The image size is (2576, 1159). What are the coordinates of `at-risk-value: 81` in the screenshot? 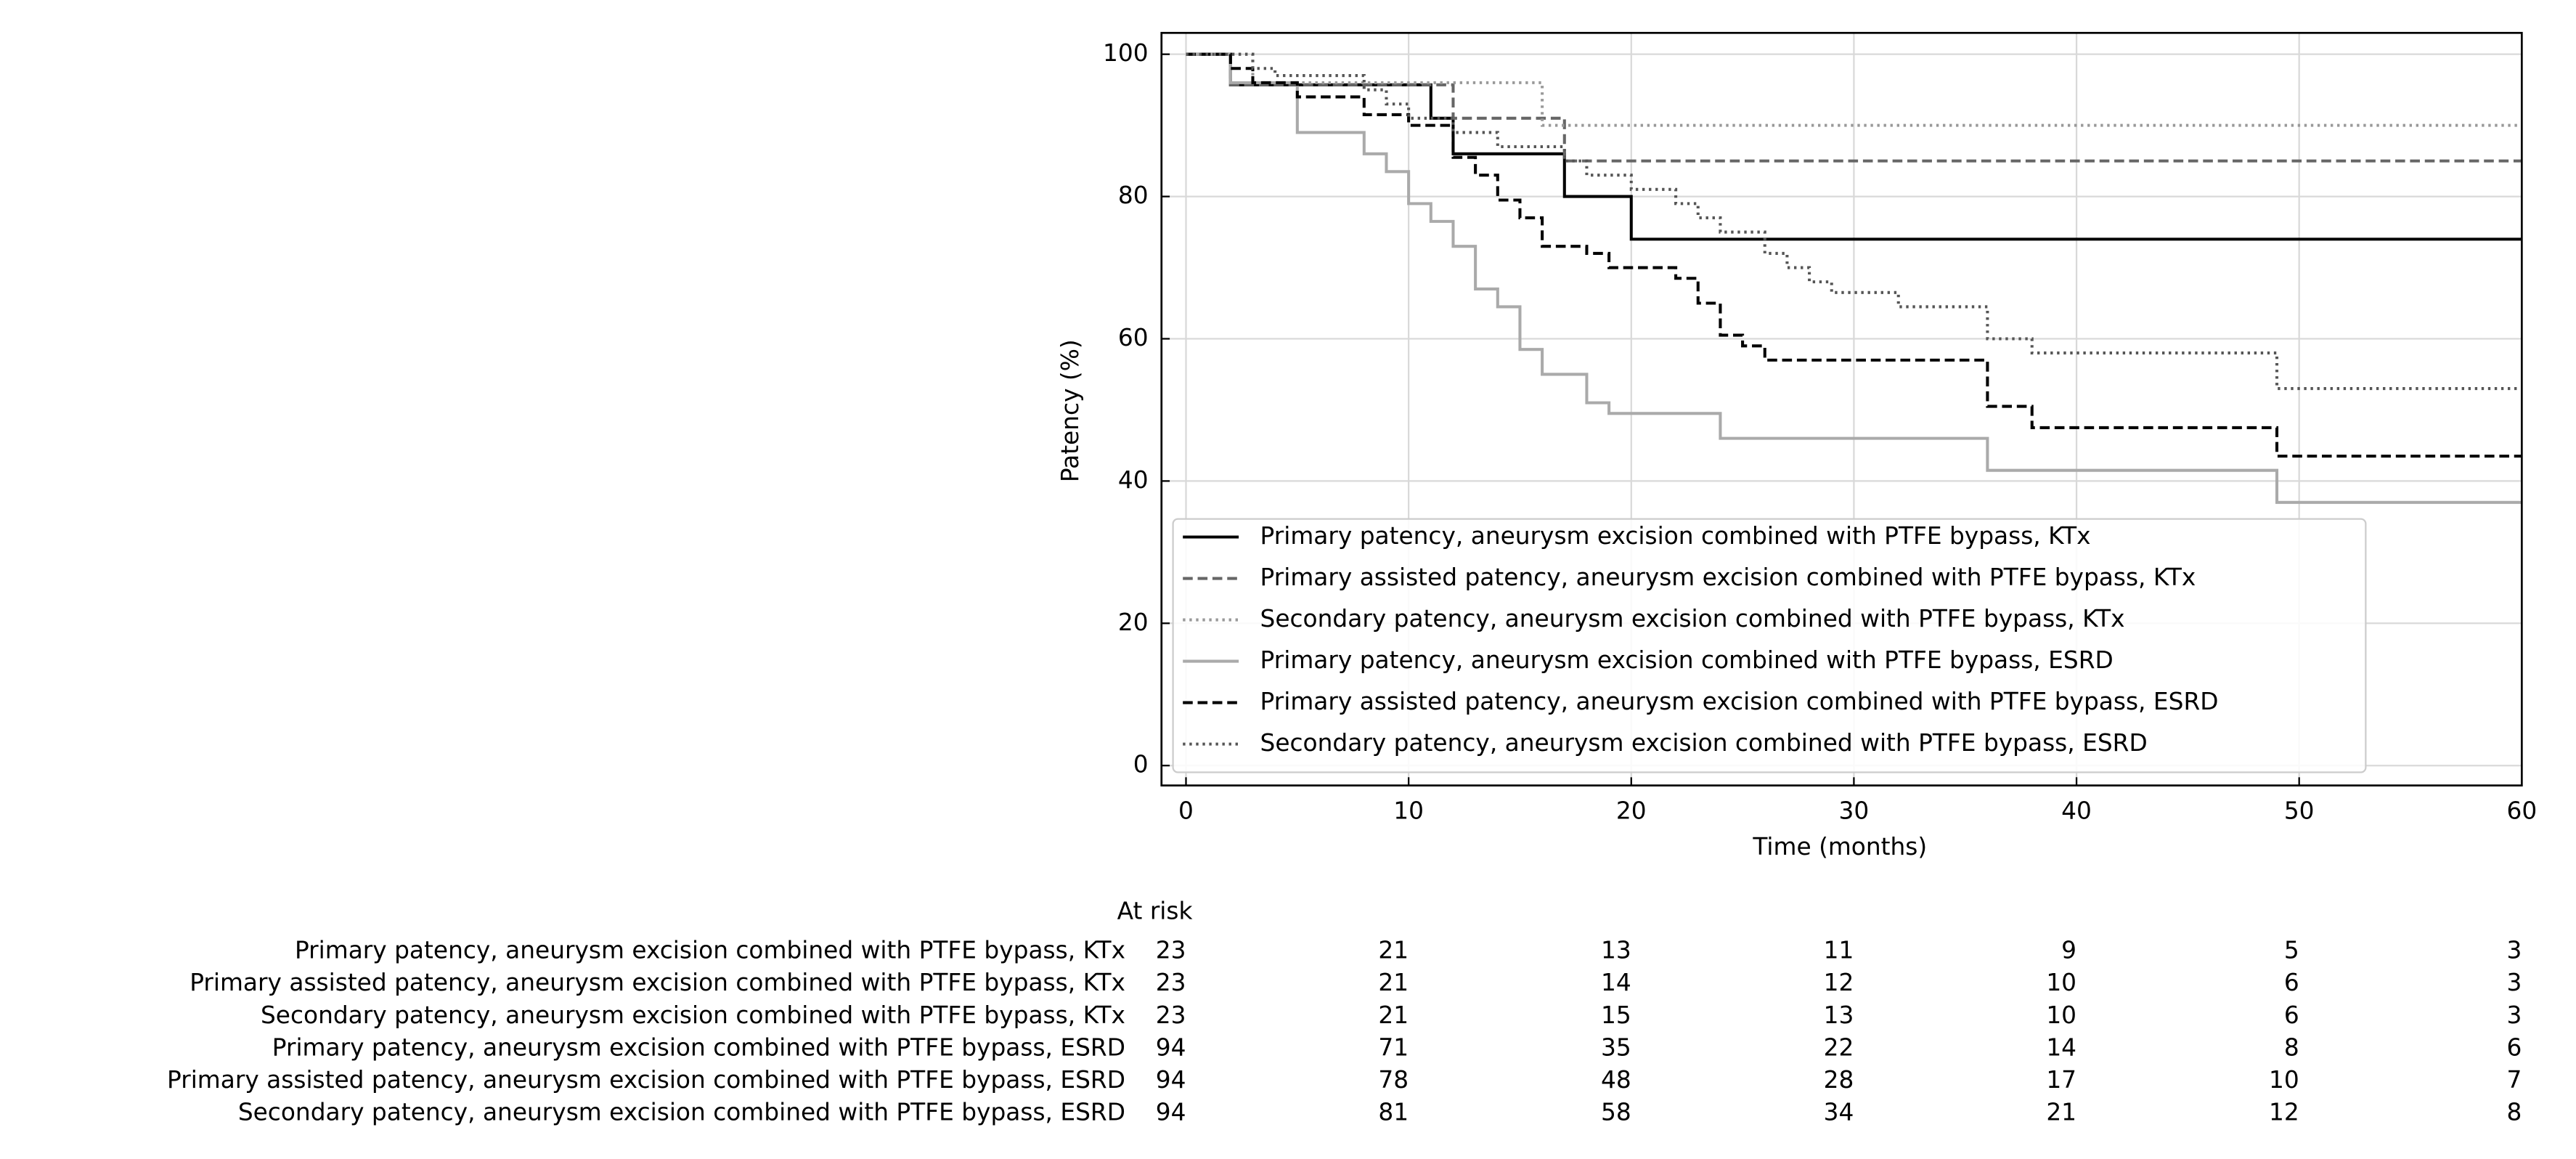 It's located at (1393, 1112).